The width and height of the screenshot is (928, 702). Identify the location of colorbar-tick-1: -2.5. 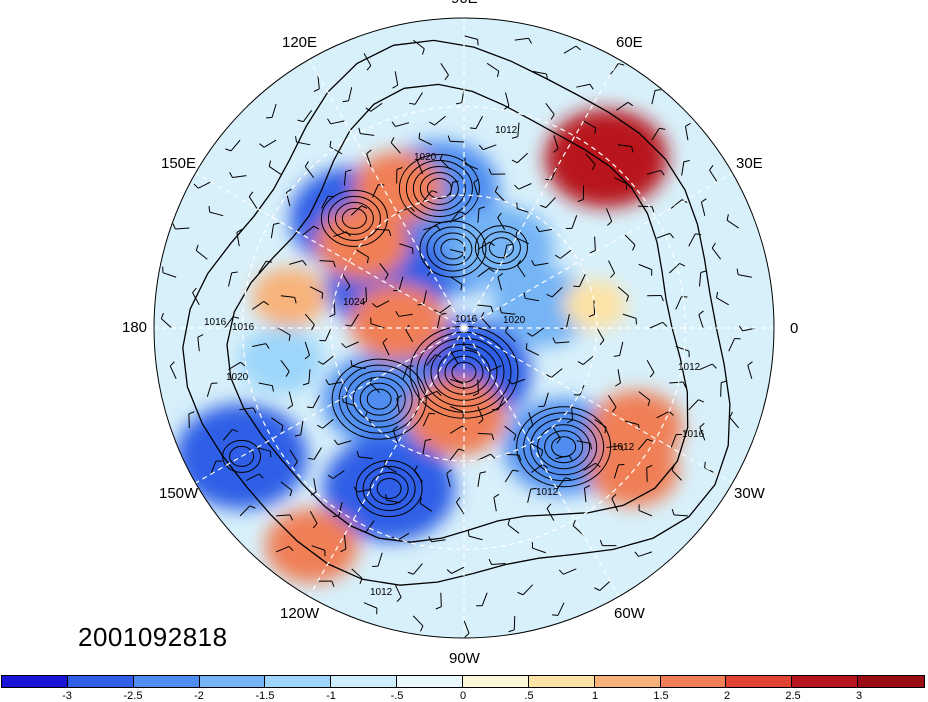
(133, 696).